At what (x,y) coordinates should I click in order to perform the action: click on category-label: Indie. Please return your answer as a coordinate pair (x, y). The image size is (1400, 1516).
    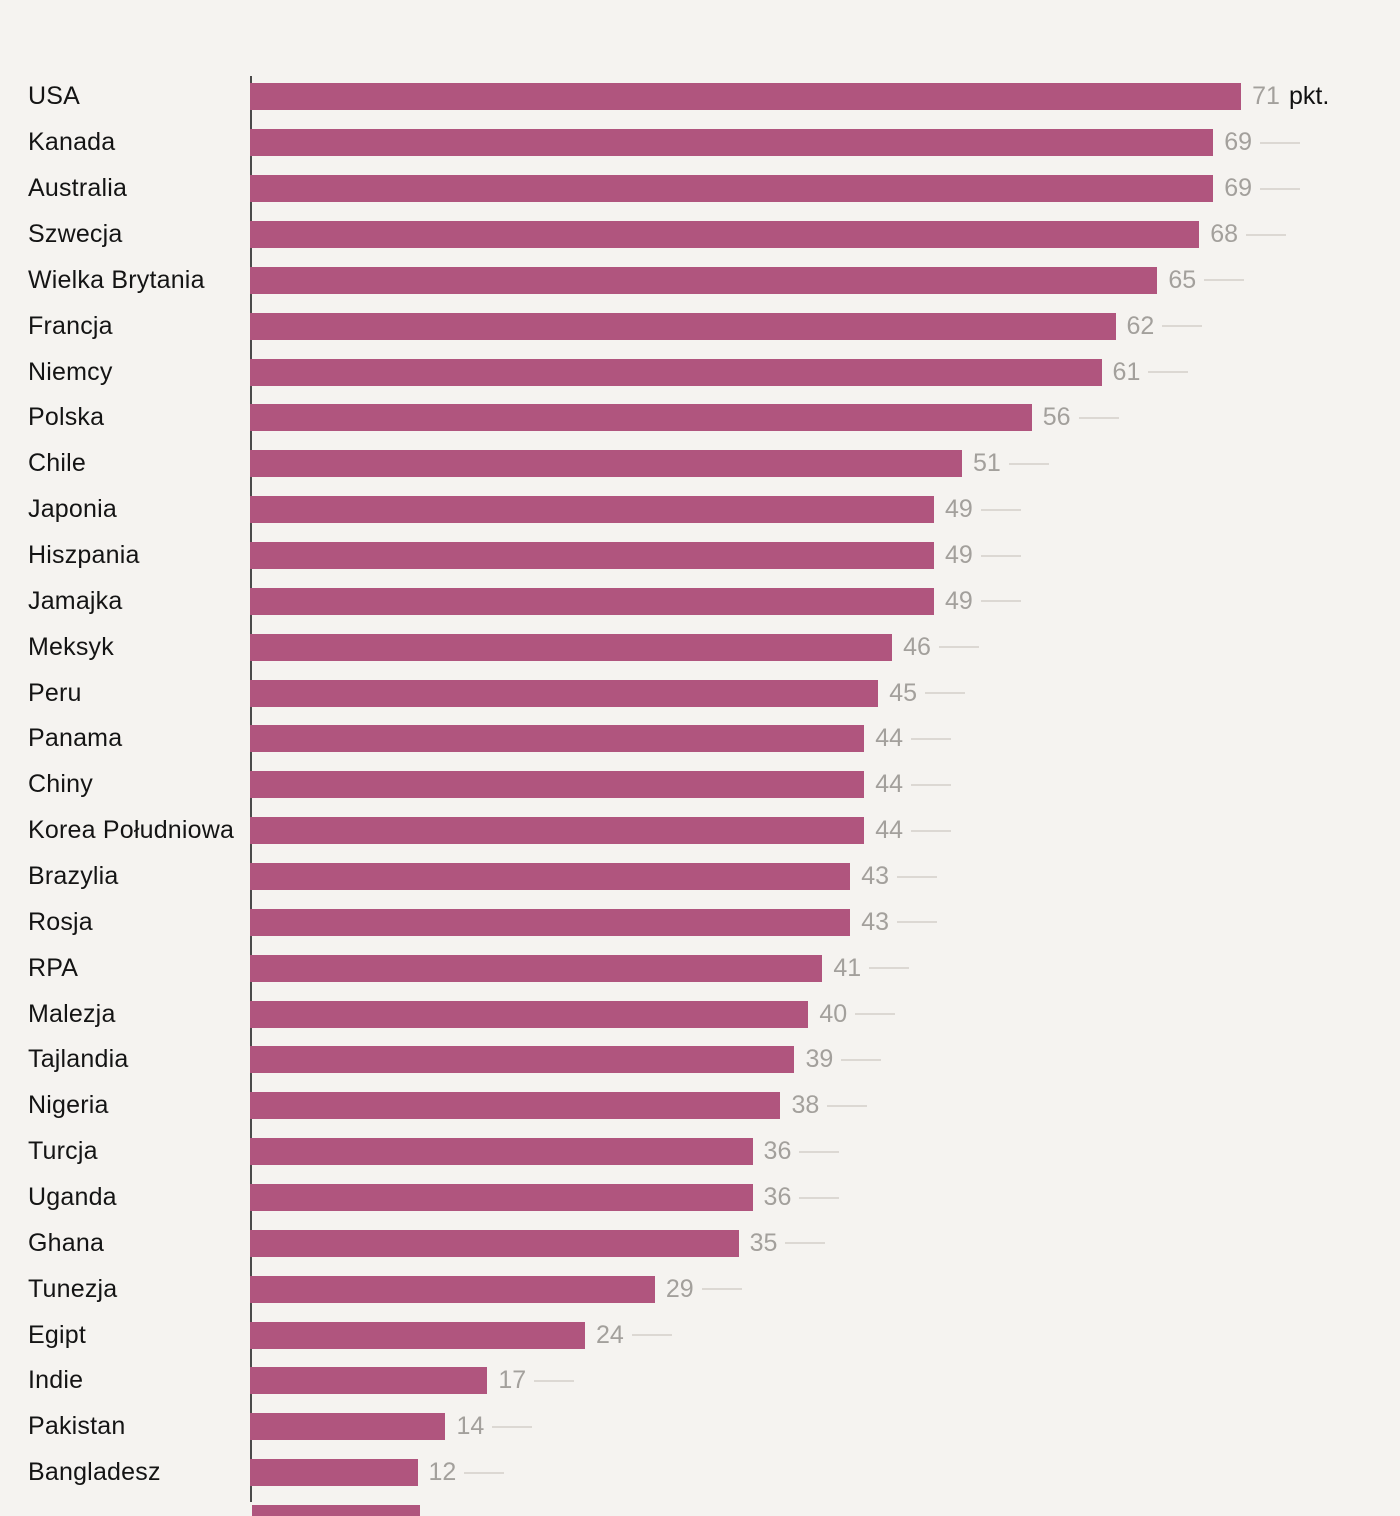
    Looking at the image, I should click on (56, 1380).